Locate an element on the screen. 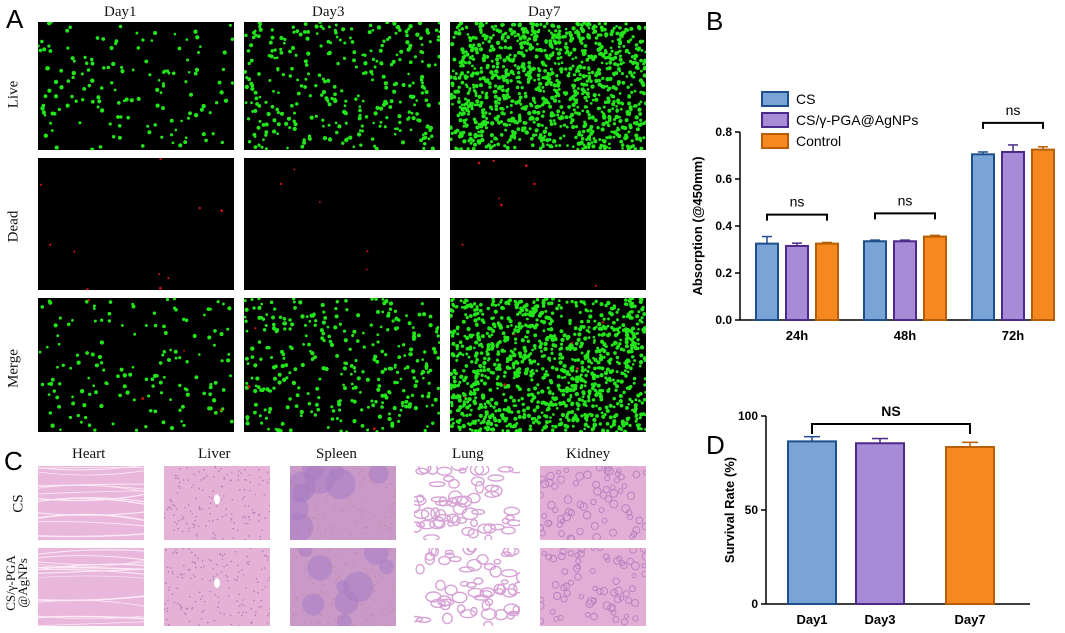  histology-spleen-cs is located at coordinates (343, 503).